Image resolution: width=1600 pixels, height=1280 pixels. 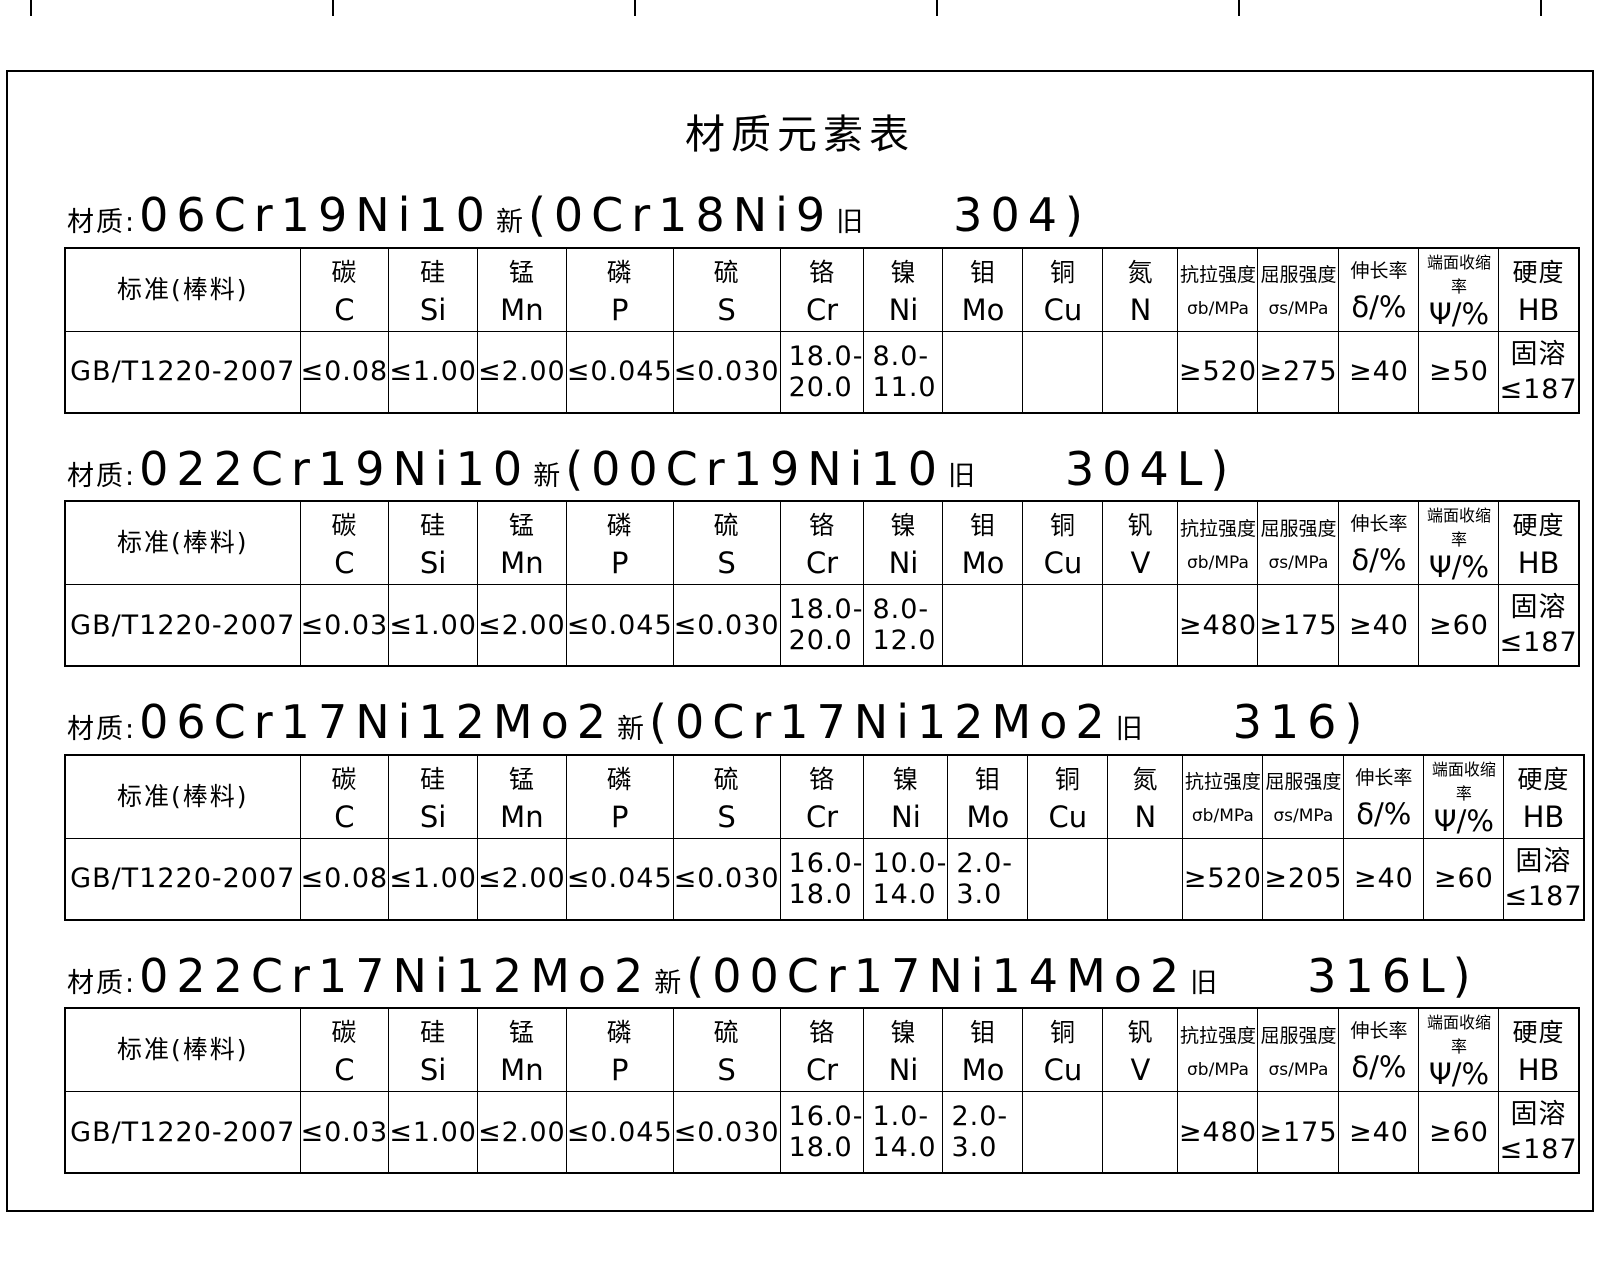 I want to click on col-name-cn: 铜, so click(x=1067, y=779).